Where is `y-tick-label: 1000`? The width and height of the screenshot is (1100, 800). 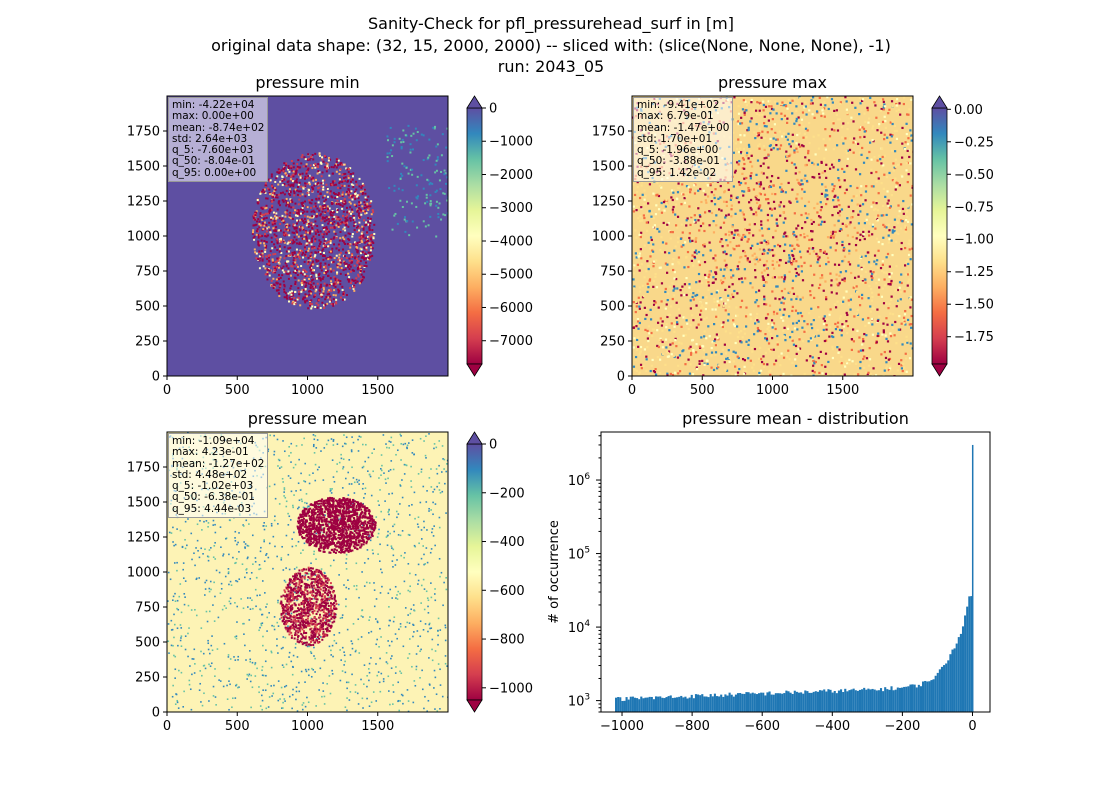
y-tick-label: 1000 is located at coordinates (608, 237).